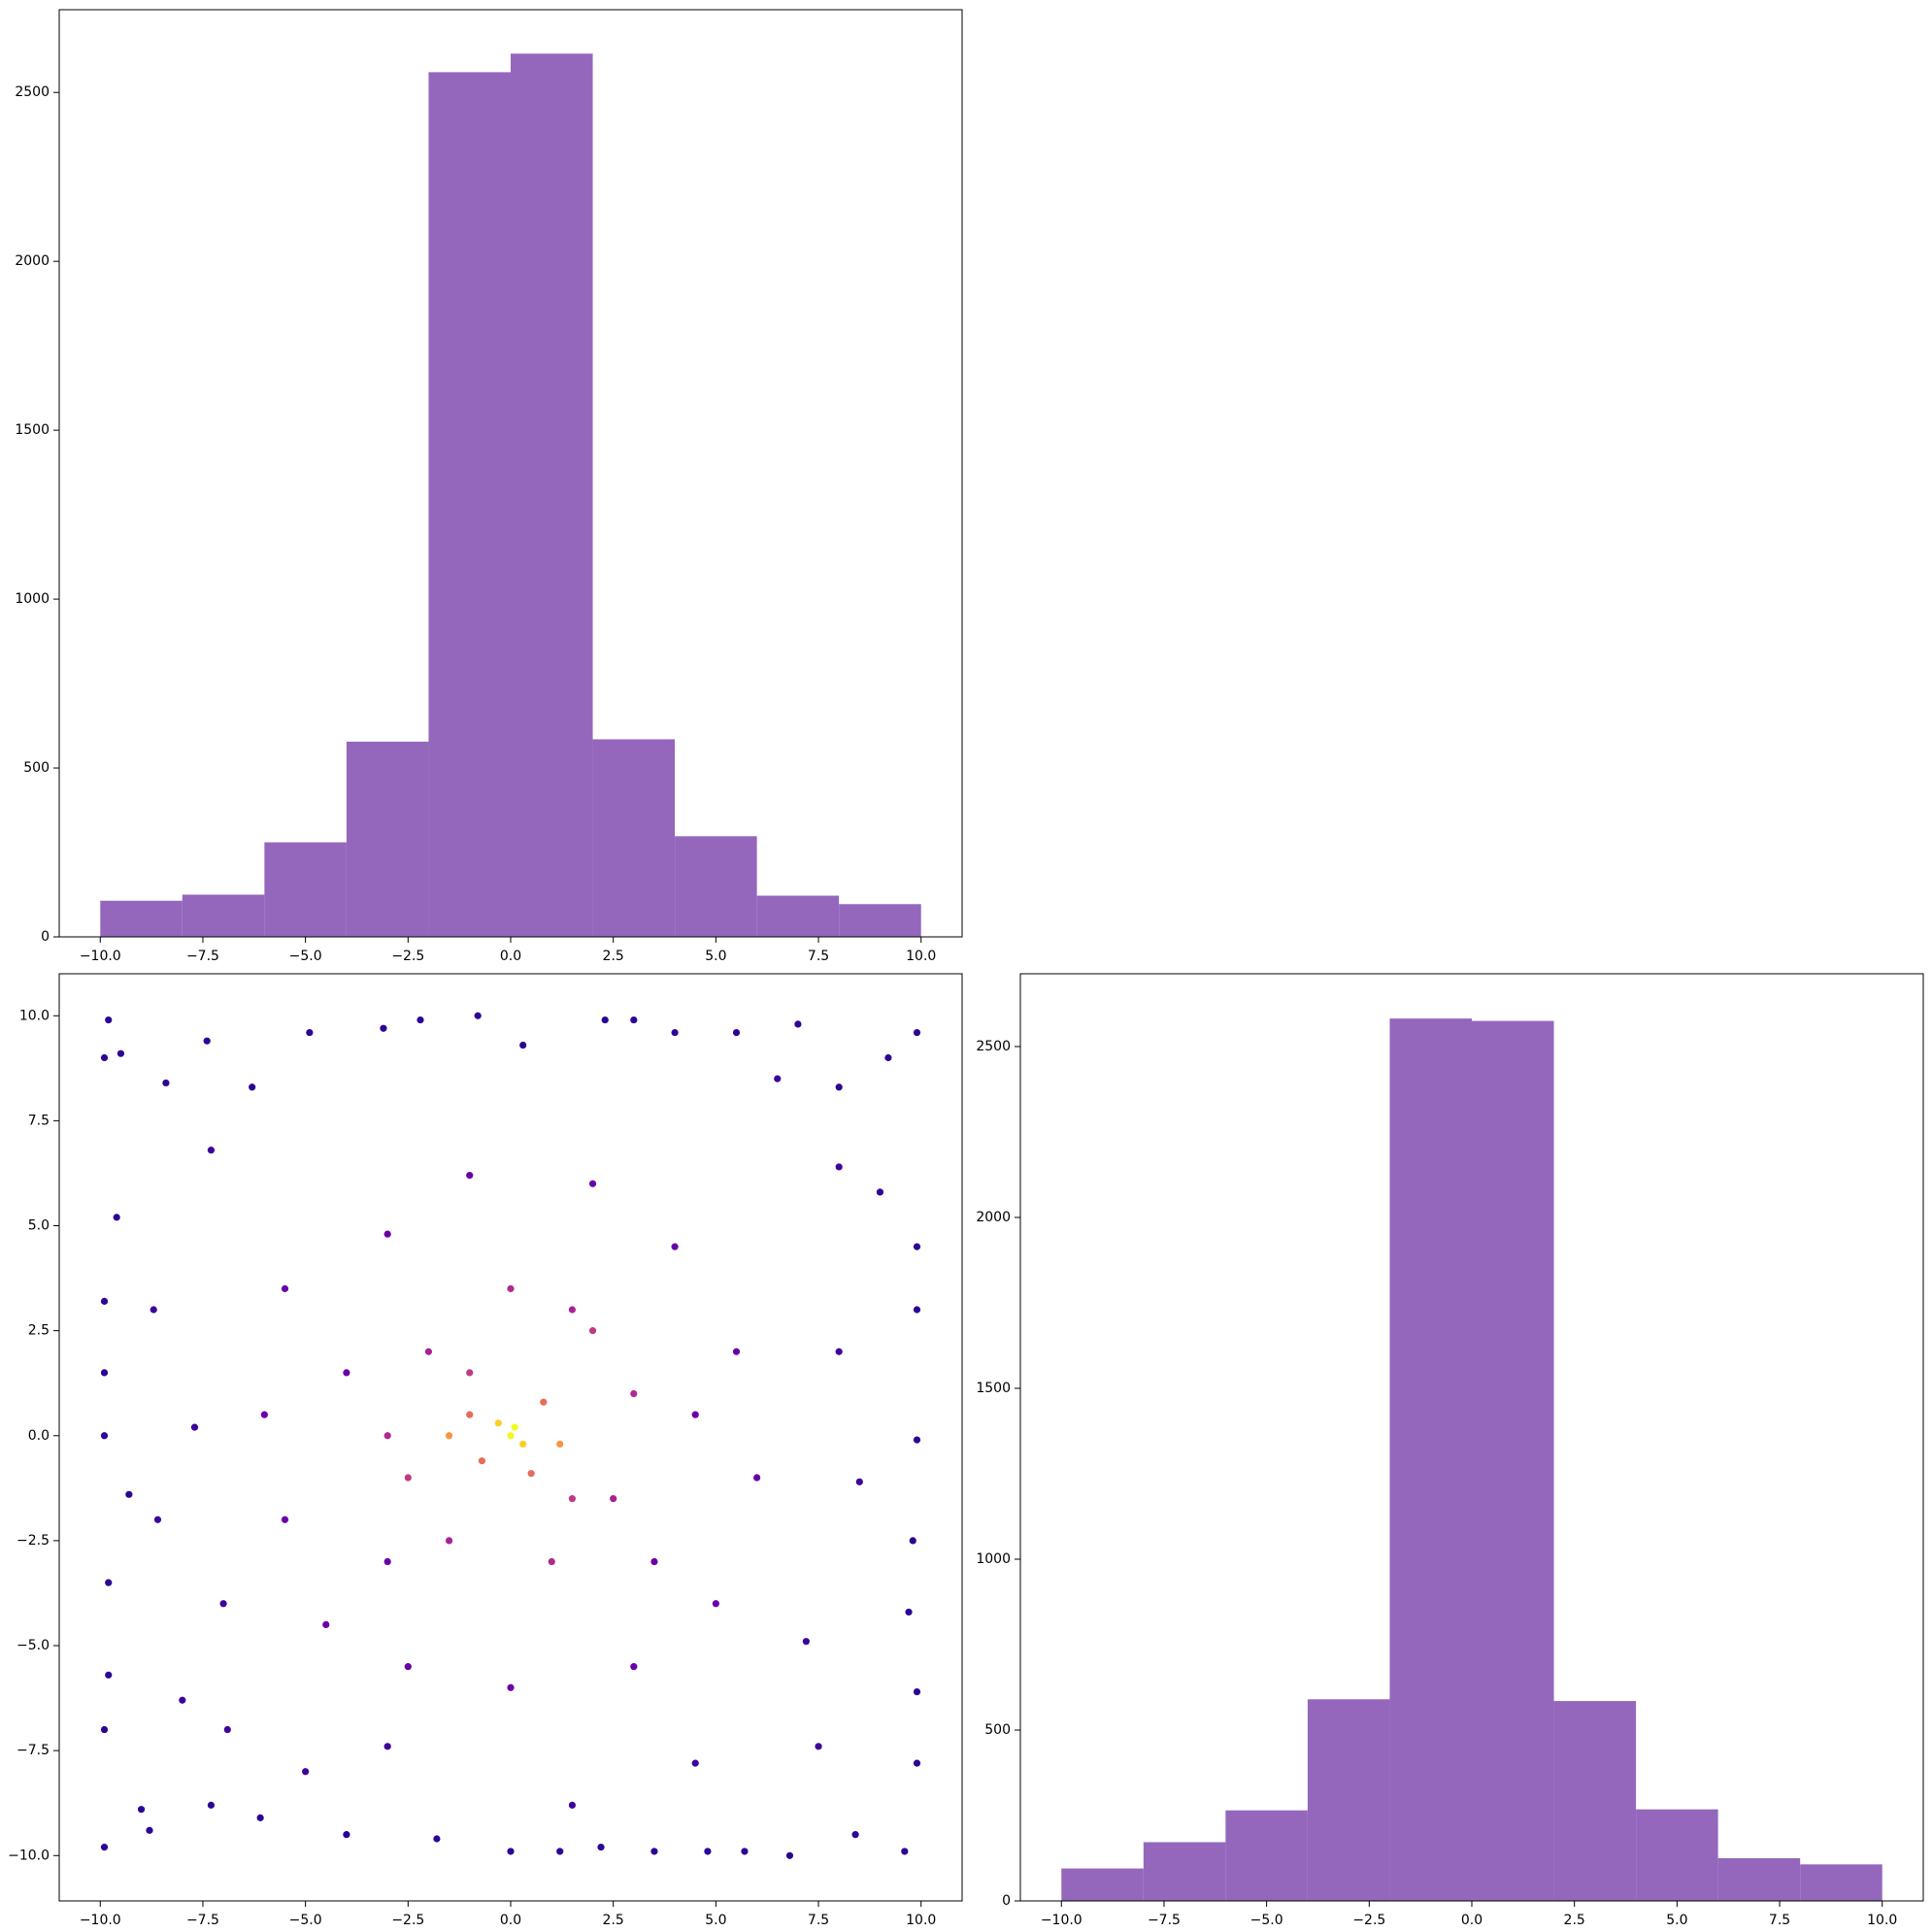 This screenshot has height=1932, width=1932. Describe the element at coordinates (819, 956) in the screenshot. I see `x-tick-label: 7.5` at that location.